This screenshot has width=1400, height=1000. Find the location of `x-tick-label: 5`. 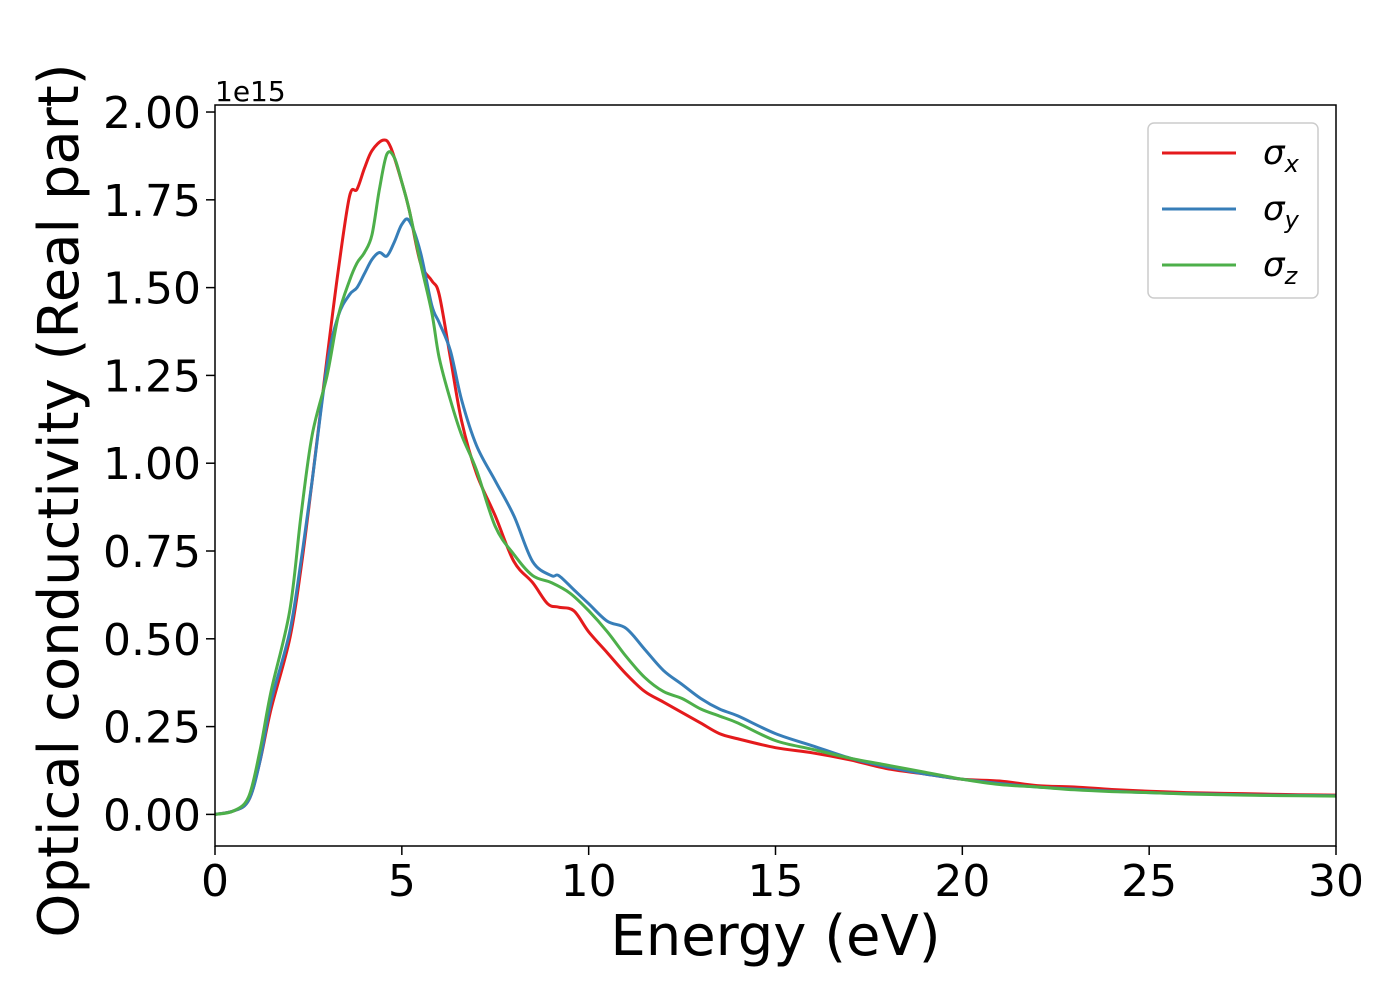

x-tick-label: 5 is located at coordinates (402, 881).